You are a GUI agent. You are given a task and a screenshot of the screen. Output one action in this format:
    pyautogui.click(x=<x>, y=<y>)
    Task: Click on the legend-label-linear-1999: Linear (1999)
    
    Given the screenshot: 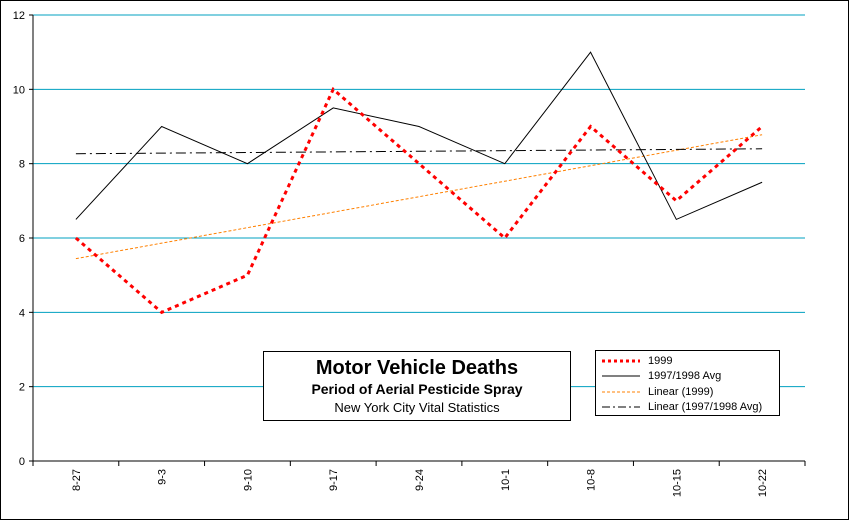 What is the action you would take?
    pyautogui.click(x=681, y=391)
    